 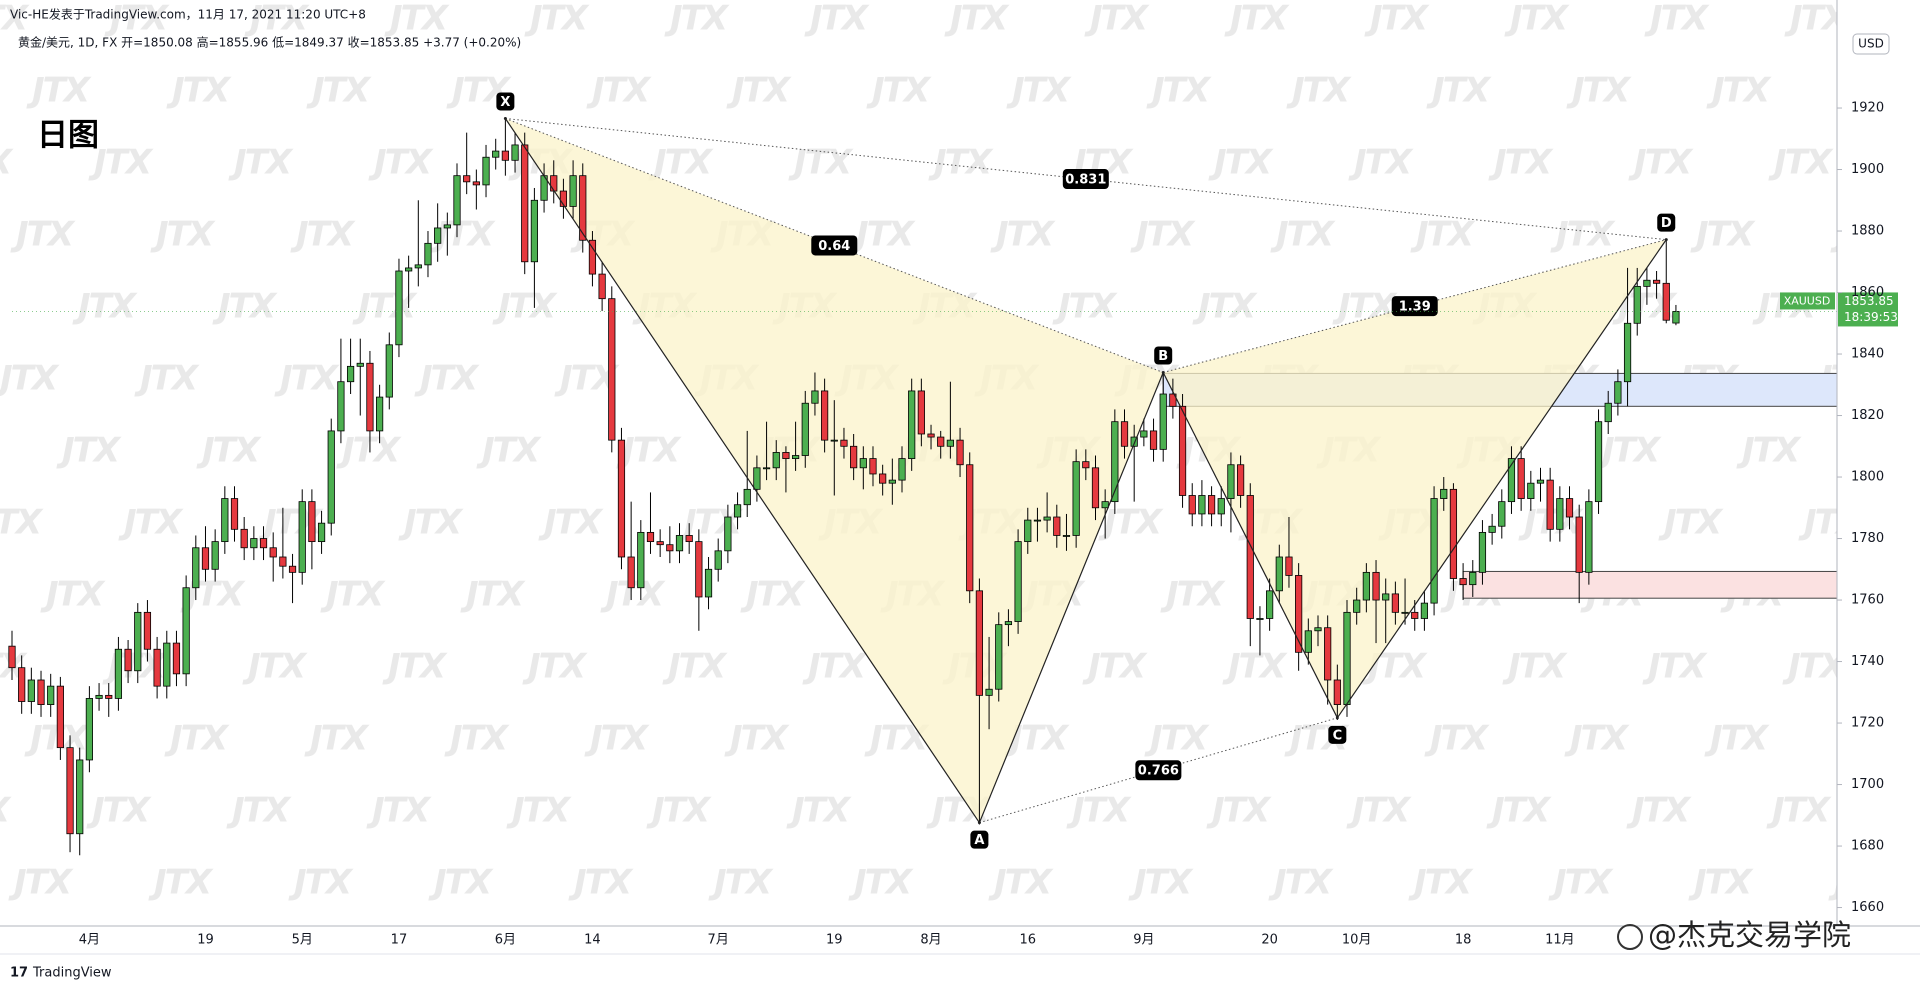 What do you see at coordinates (1338, 735) in the screenshot?
I see `point-label: C` at bounding box center [1338, 735].